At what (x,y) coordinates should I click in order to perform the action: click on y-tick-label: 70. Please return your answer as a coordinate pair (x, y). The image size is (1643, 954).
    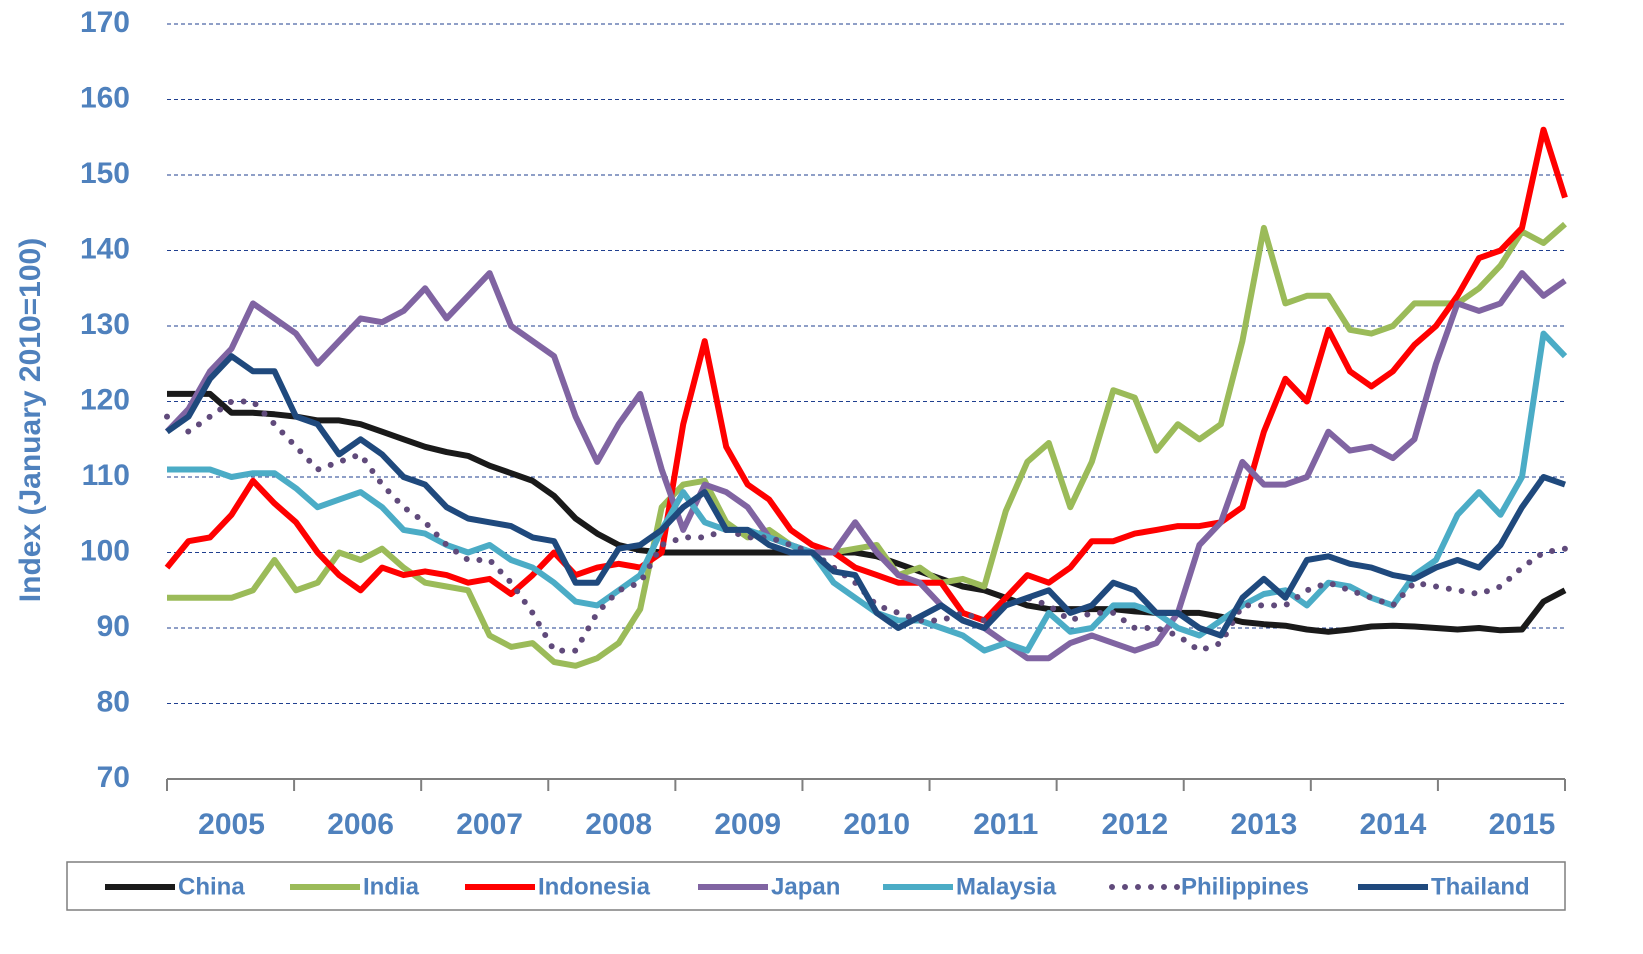
    Looking at the image, I should click on (113, 777).